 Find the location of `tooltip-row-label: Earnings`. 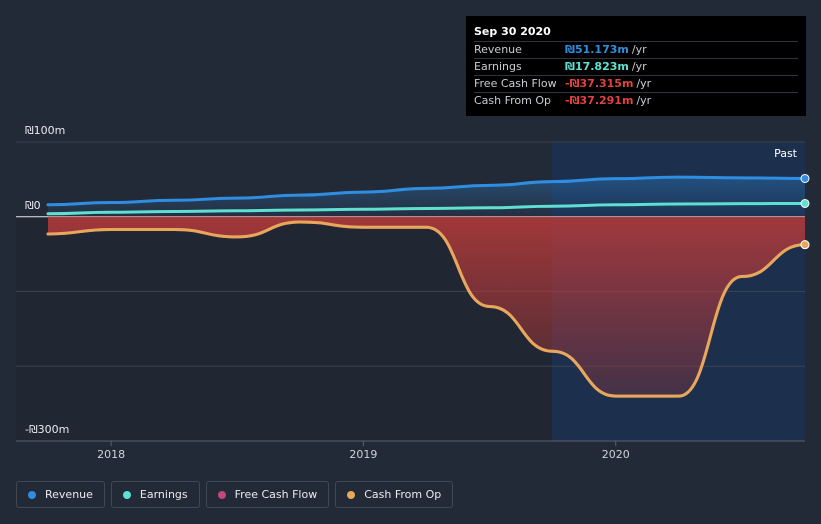

tooltip-row-label: Earnings is located at coordinates (498, 66).